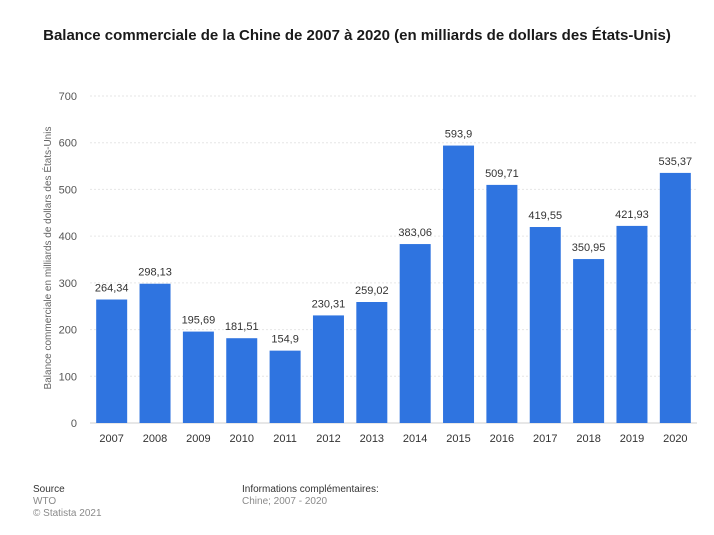  Describe the element at coordinates (68, 190) in the screenshot. I see `y-tick-label: 500` at that location.